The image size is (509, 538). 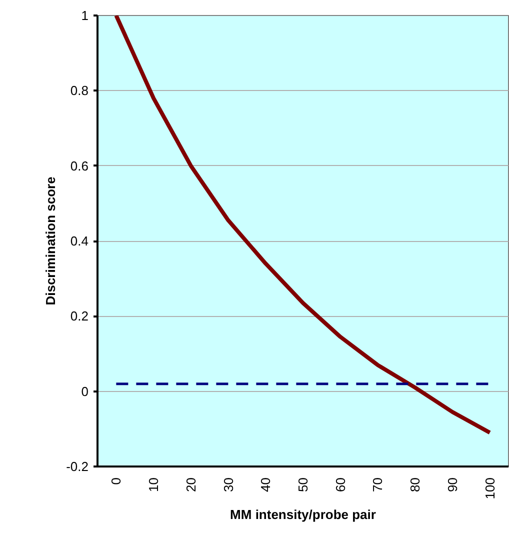 I want to click on x-tick-label: 70, so click(x=378, y=484).